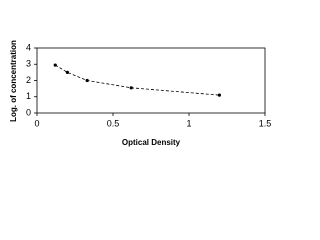 The height and width of the screenshot is (240, 320). What do you see at coordinates (265, 123) in the screenshot?
I see `x-tick-label: 1.5` at bounding box center [265, 123].